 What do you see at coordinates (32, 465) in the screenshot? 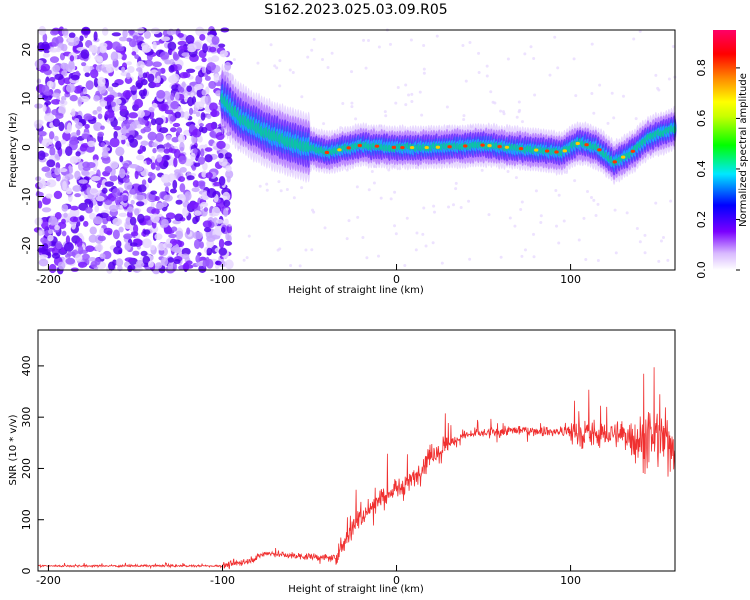
I see `snr-y-ticks: 0 100 200 300 400` at bounding box center [32, 465].